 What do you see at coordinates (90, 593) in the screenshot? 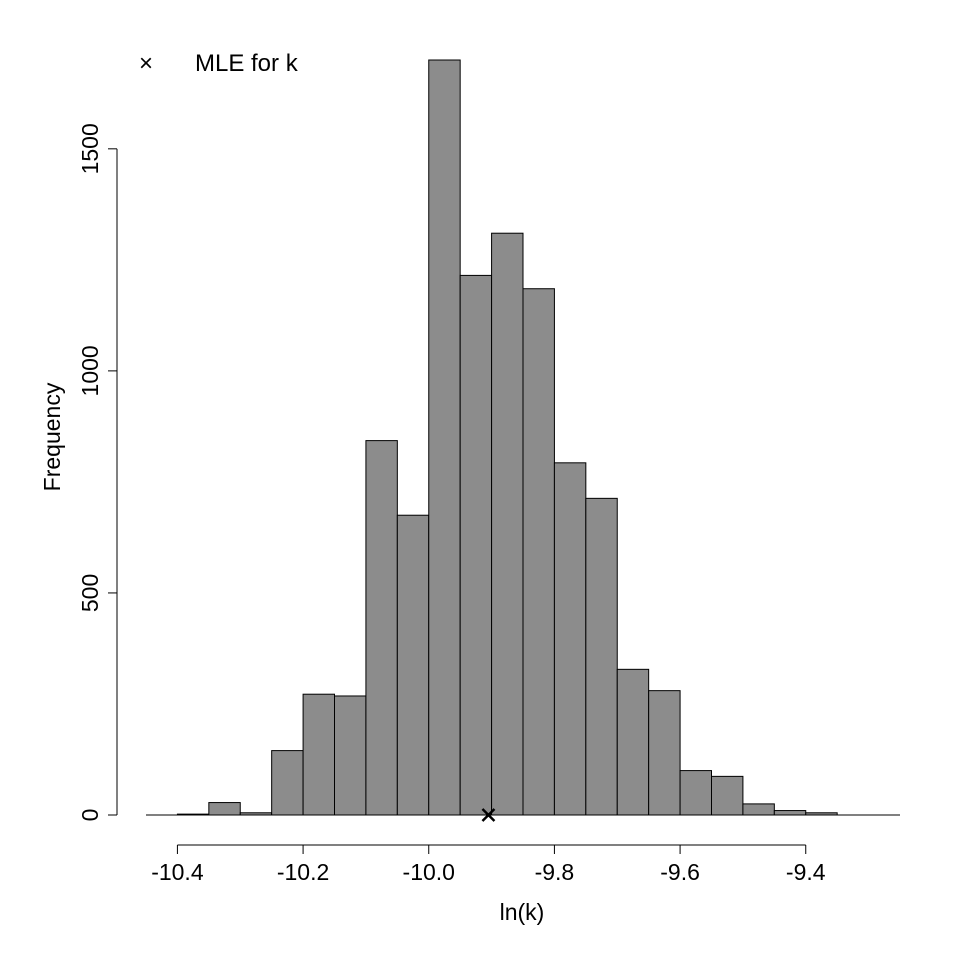
I see `y-tick-label: 500` at bounding box center [90, 593].